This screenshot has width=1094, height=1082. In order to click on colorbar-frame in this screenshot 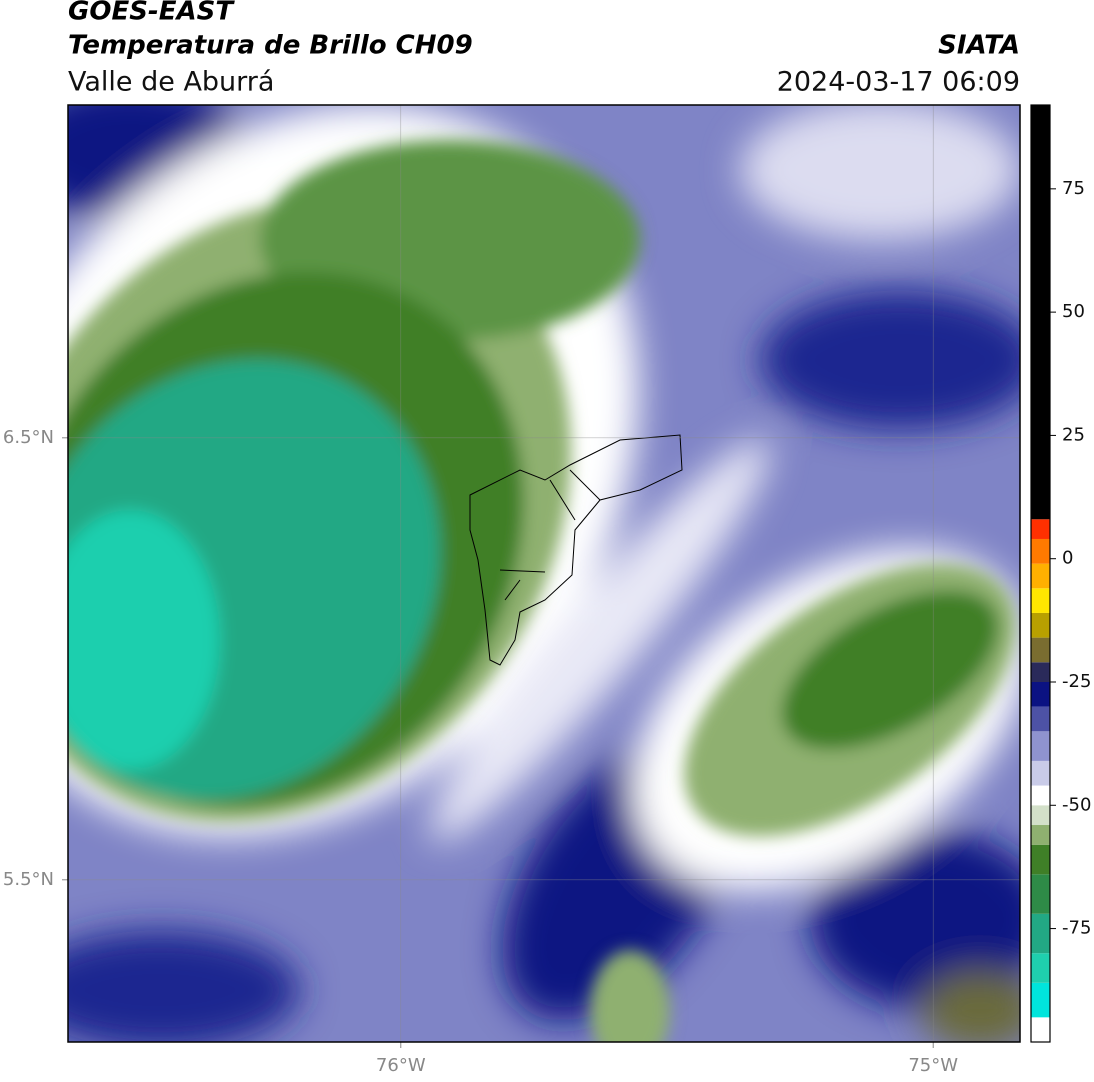, I will do `click(1040, 573)`.